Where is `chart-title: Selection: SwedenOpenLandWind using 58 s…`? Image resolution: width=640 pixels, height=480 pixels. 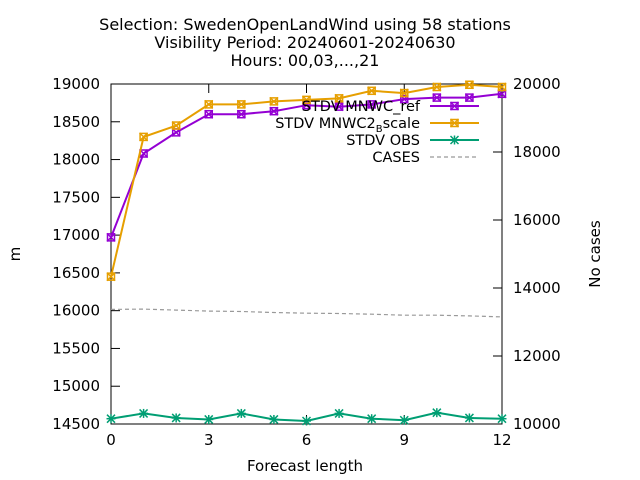 chart-title: Selection: SwedenOpenLandWind using 58 s… is located at coordinates (305, 42).